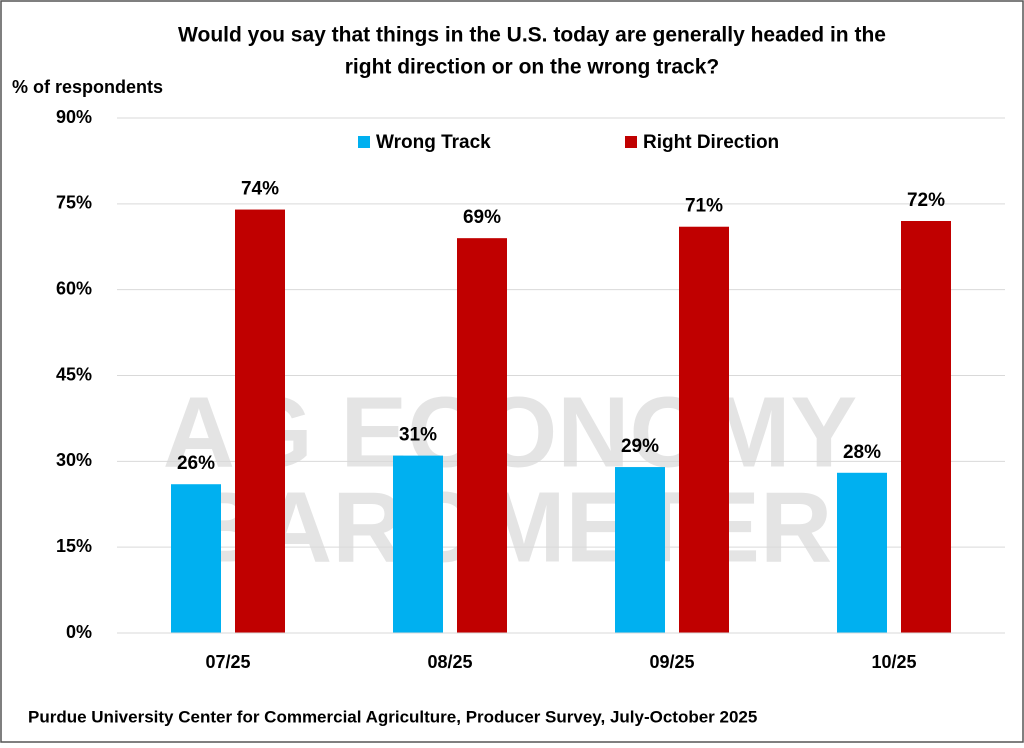 This screenshot has width=1024, height=748. Describe the element at coordinates (74, 288) in the screenshot. I see `y-tick-label: 60%` at that location.